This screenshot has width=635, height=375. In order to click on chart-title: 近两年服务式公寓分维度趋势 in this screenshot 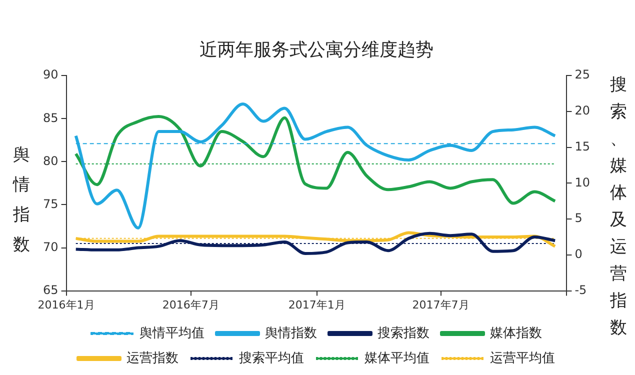, I will do `click(317, 49)`.